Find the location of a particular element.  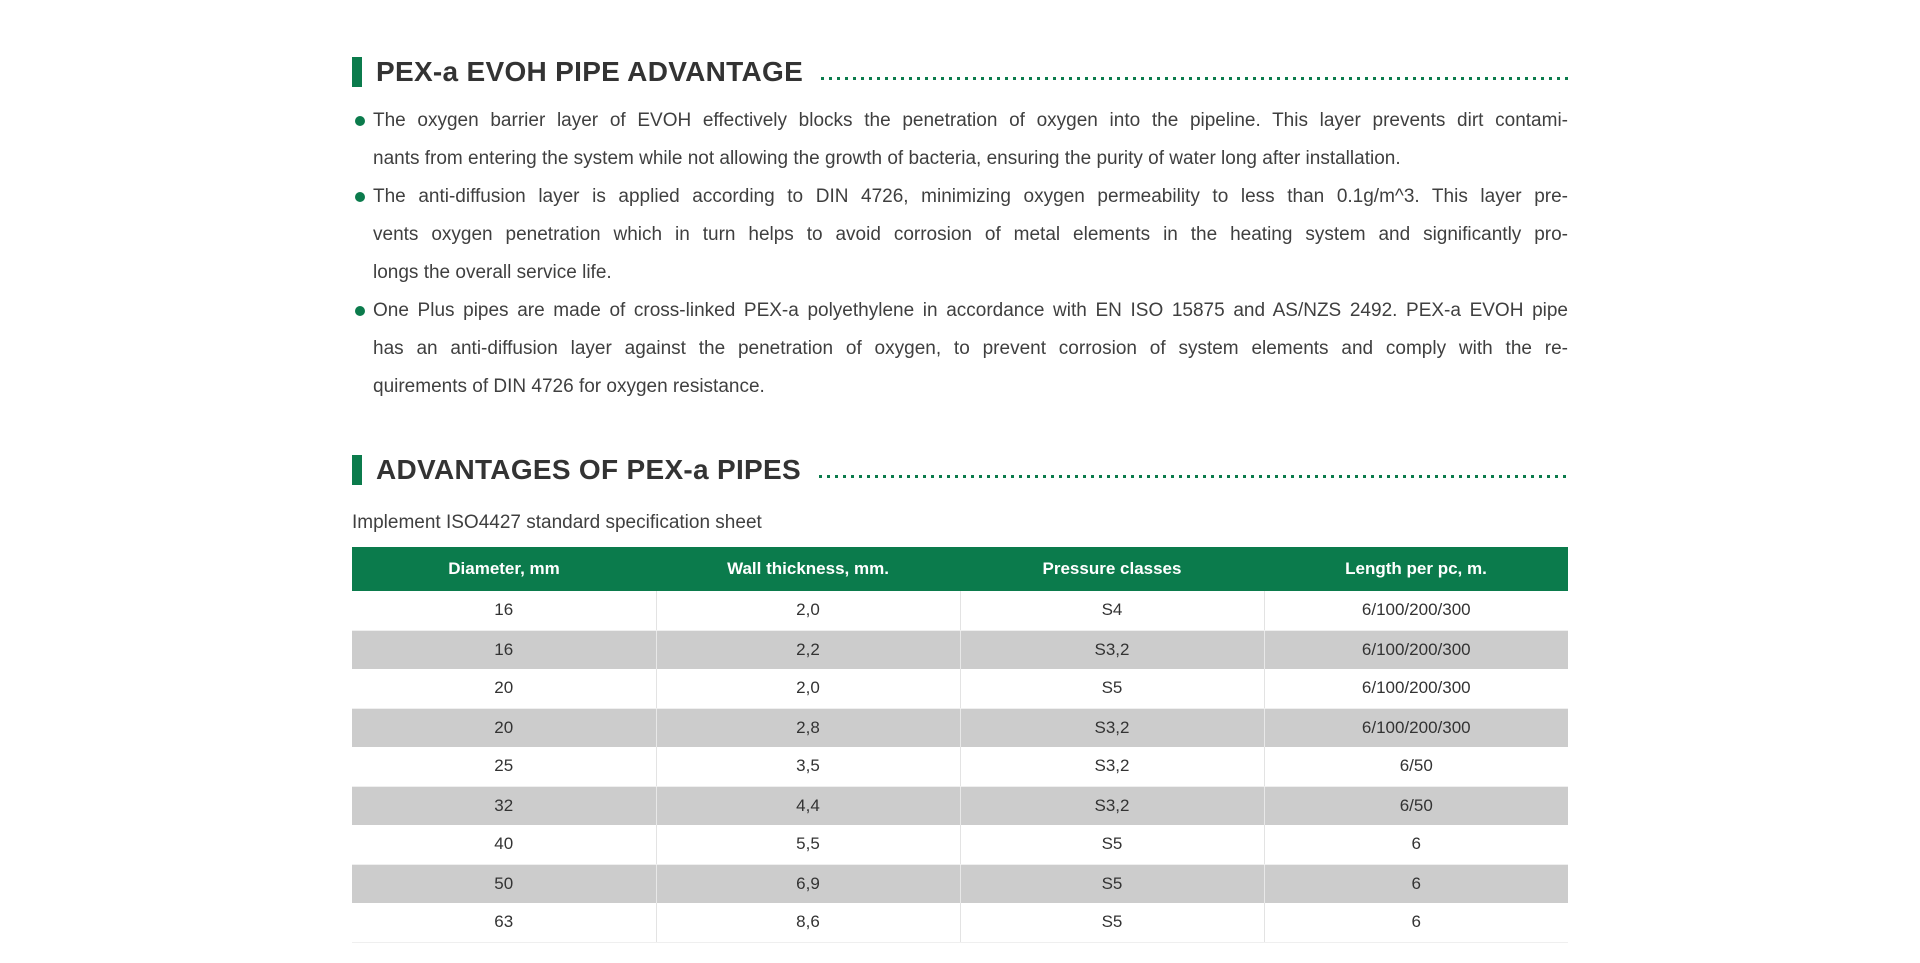

table-row: 16 2,0 S4 6/100/200/300 is located at coordinates (960, 611).